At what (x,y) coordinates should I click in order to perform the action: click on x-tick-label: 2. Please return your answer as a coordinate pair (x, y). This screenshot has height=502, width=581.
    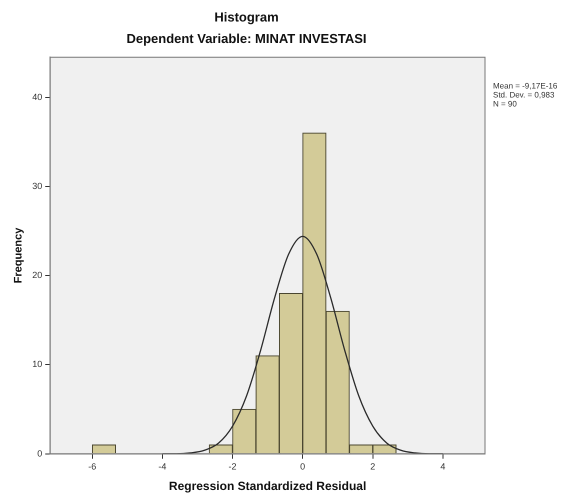
    Looking at the image, I should click on (373, 467).